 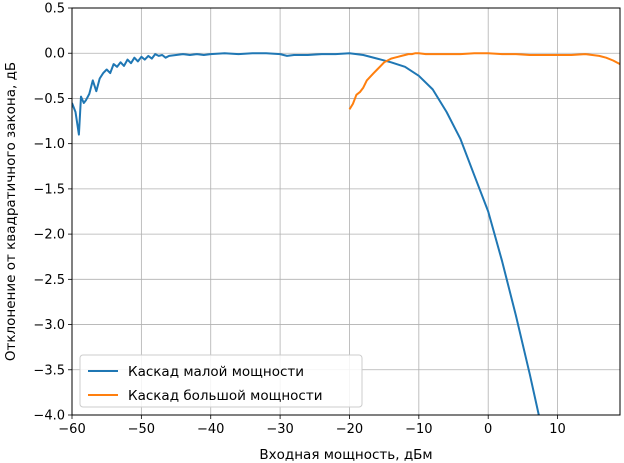 What do you see at coordinates (488, 429) in the screenshot?
I see `x-tick-label: 0` at bounding box center [488, 429].